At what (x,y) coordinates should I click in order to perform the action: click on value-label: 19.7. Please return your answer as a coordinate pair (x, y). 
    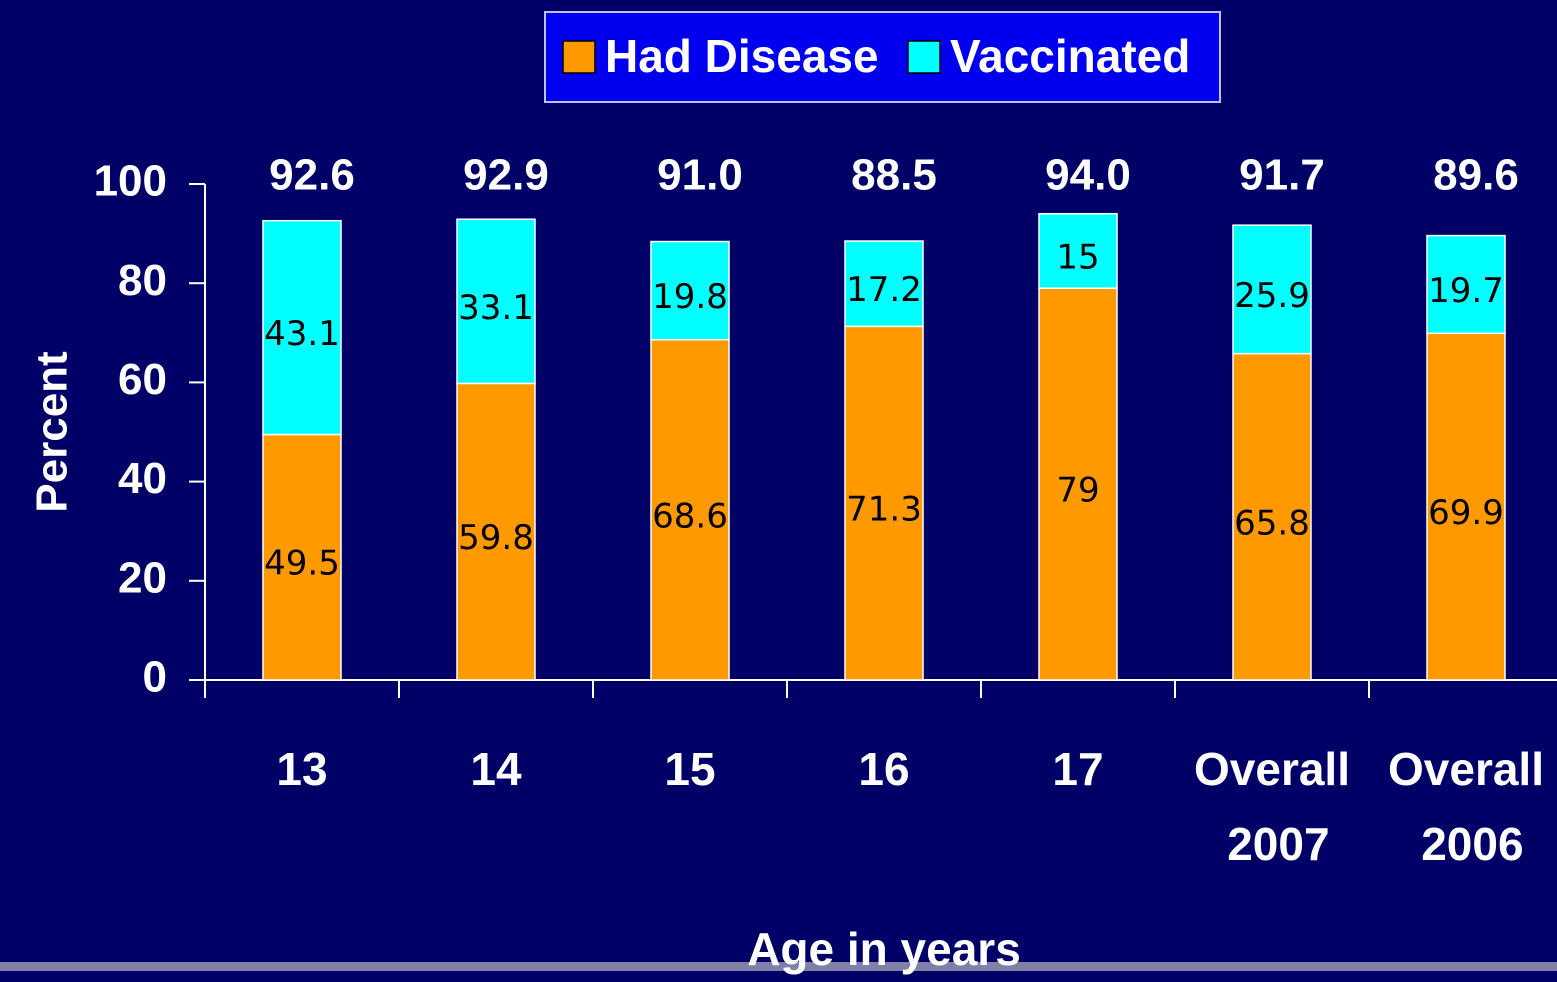
    Looking at the image, I should click on (1466, 291).